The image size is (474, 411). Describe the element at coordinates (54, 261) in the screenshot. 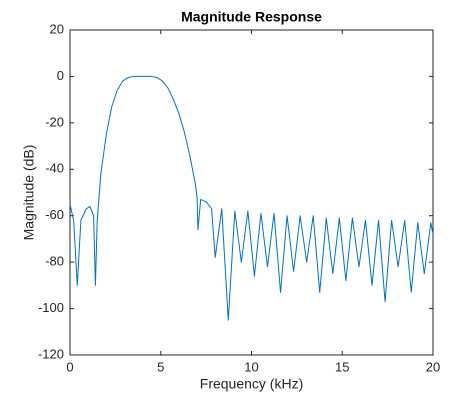

I see `y-tick-label: -80` at that location.